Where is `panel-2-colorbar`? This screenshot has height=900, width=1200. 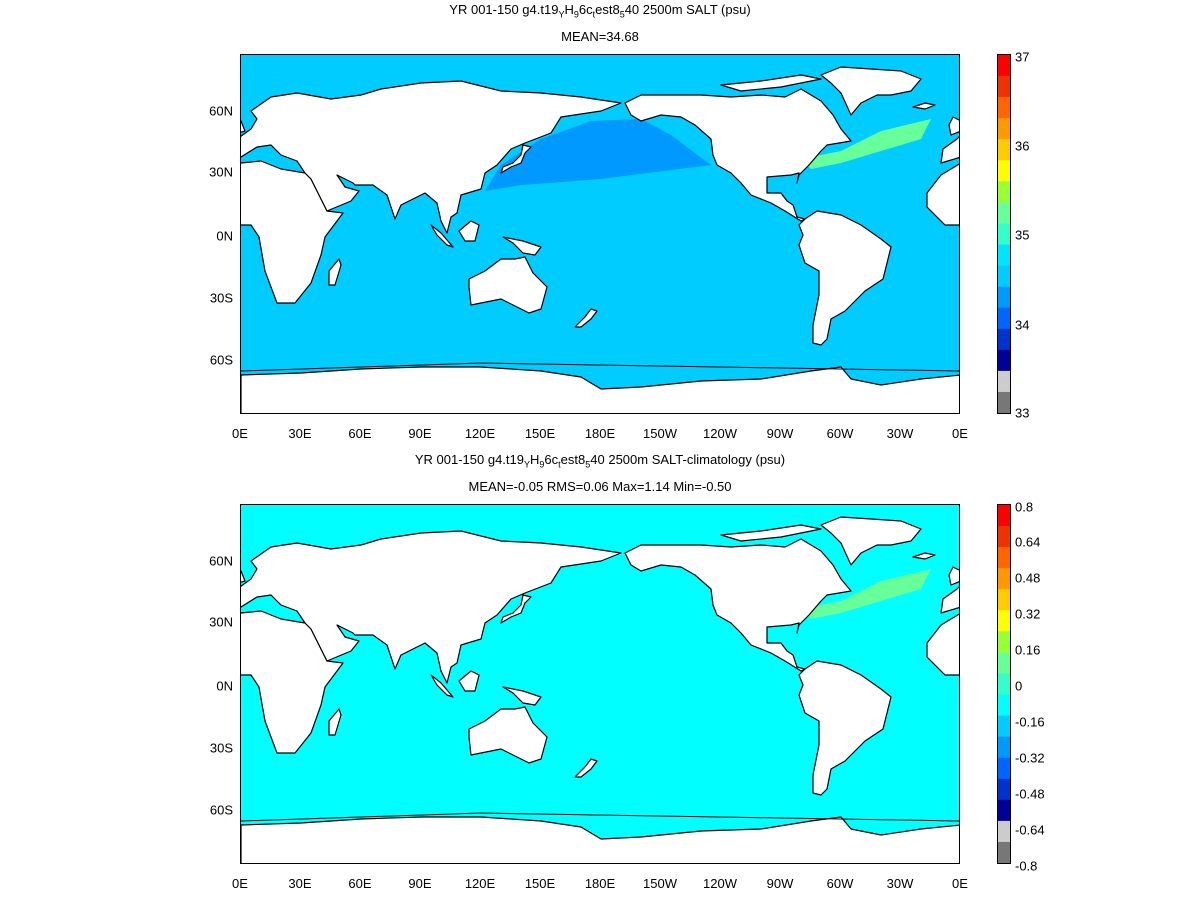
panel-2-colorbar is located at coordinates (1004, 684).